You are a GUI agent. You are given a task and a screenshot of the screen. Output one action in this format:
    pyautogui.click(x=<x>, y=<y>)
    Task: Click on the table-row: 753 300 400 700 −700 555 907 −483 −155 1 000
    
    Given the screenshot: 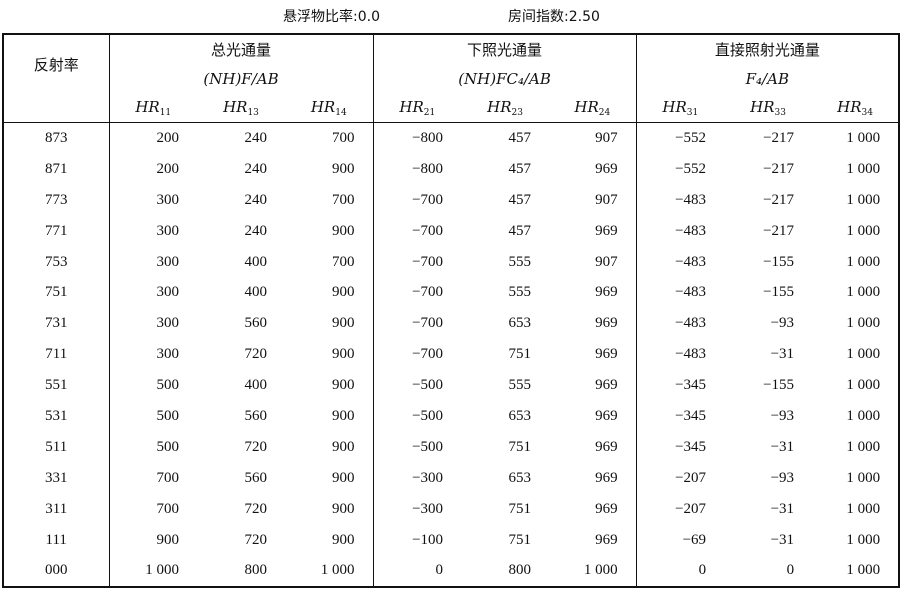 What is the action you would take?
    pyautogui.click(x=451, y=262)
    